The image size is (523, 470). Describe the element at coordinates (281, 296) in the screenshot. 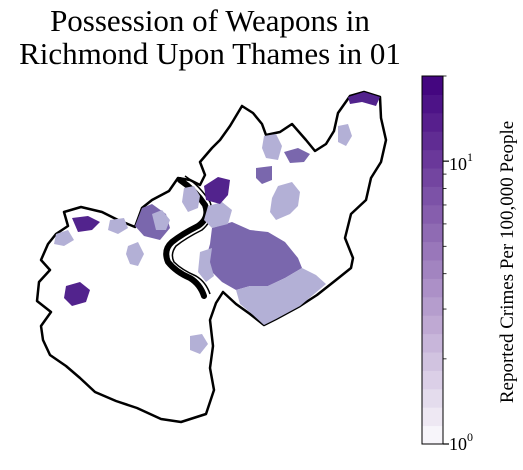

I see `ward-richmond-park` at that location.